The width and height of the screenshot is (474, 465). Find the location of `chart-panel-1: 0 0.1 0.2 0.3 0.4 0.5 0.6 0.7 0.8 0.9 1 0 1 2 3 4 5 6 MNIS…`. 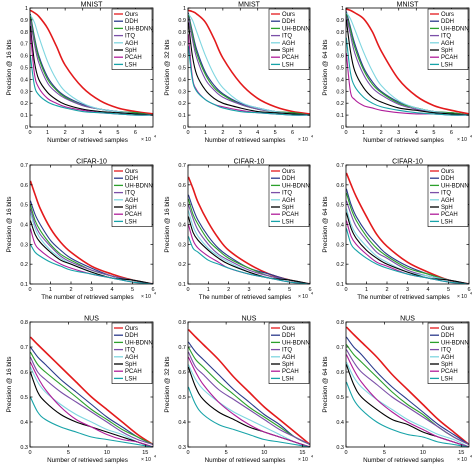

chart-panel-1: 0 0.1 0.2 0.3 0.4 0.5 0.6 0.7 0.8 0.9 1 0 1 2 3 4 5 6 MNIS… is located at coordinates (81, 73).